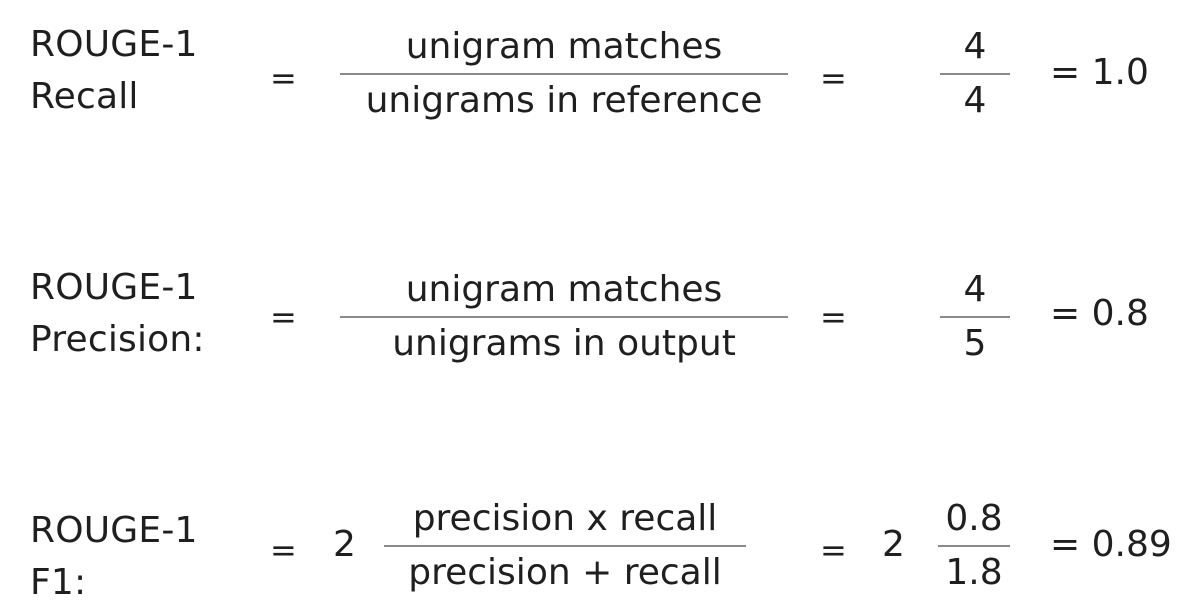 Image resolution: width=1181 pixels, height=615 pixels. I want to click on f1-equals-sign-2: =, so click(833, 550).